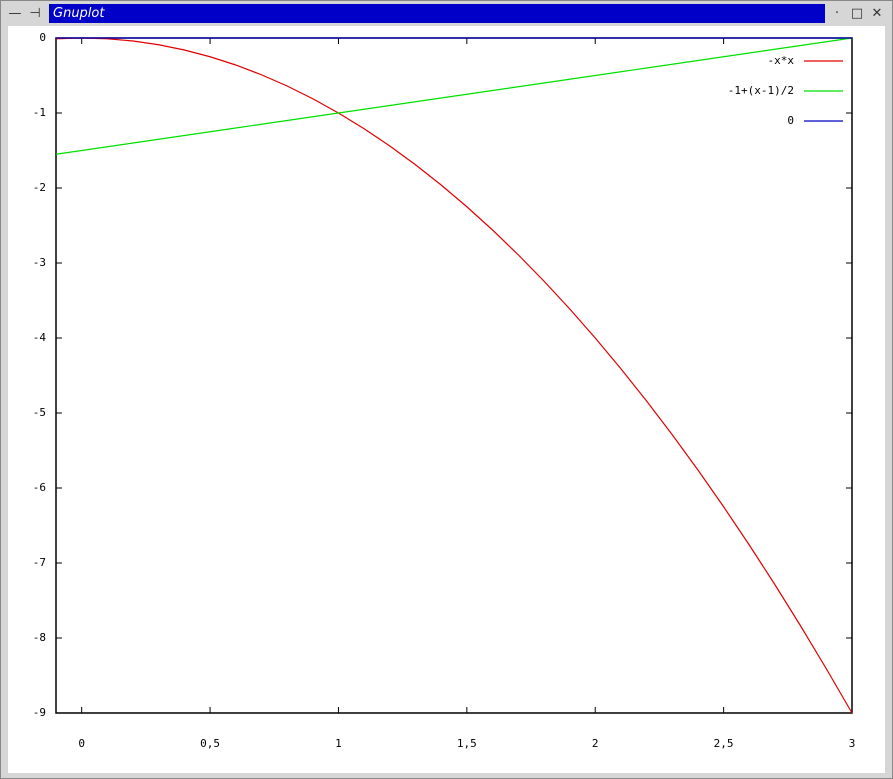 The width and height of the screenshot is (893, 779). What do you see at coordinates (39, 562) in the screenshot?
I see `y-tick-label: -7` at bounding box center [39, 562].